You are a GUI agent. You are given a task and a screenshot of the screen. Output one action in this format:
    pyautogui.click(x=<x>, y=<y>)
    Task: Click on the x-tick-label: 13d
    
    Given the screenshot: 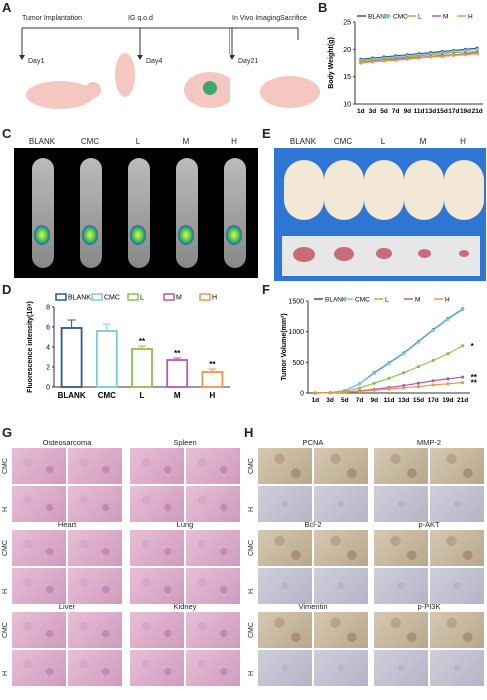 What is the action you would take?
    pyautogui.click(x=403, y=400)
    